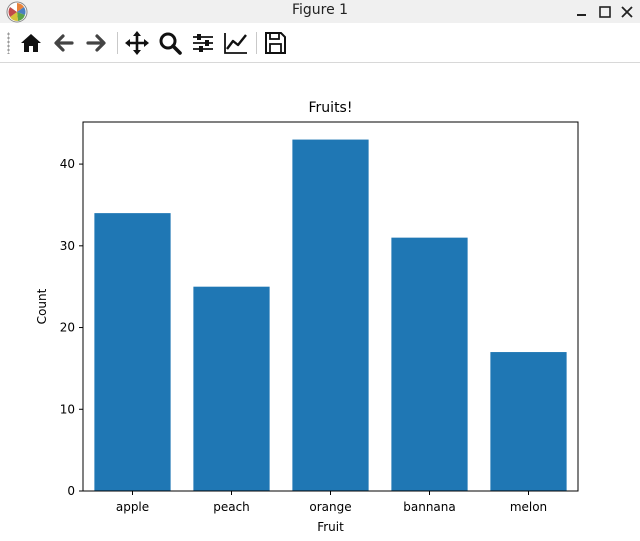  What do you see at coordinates (429, 364) in the screenshot?
I see `bar-bannana` at bounding box center [429, 364].